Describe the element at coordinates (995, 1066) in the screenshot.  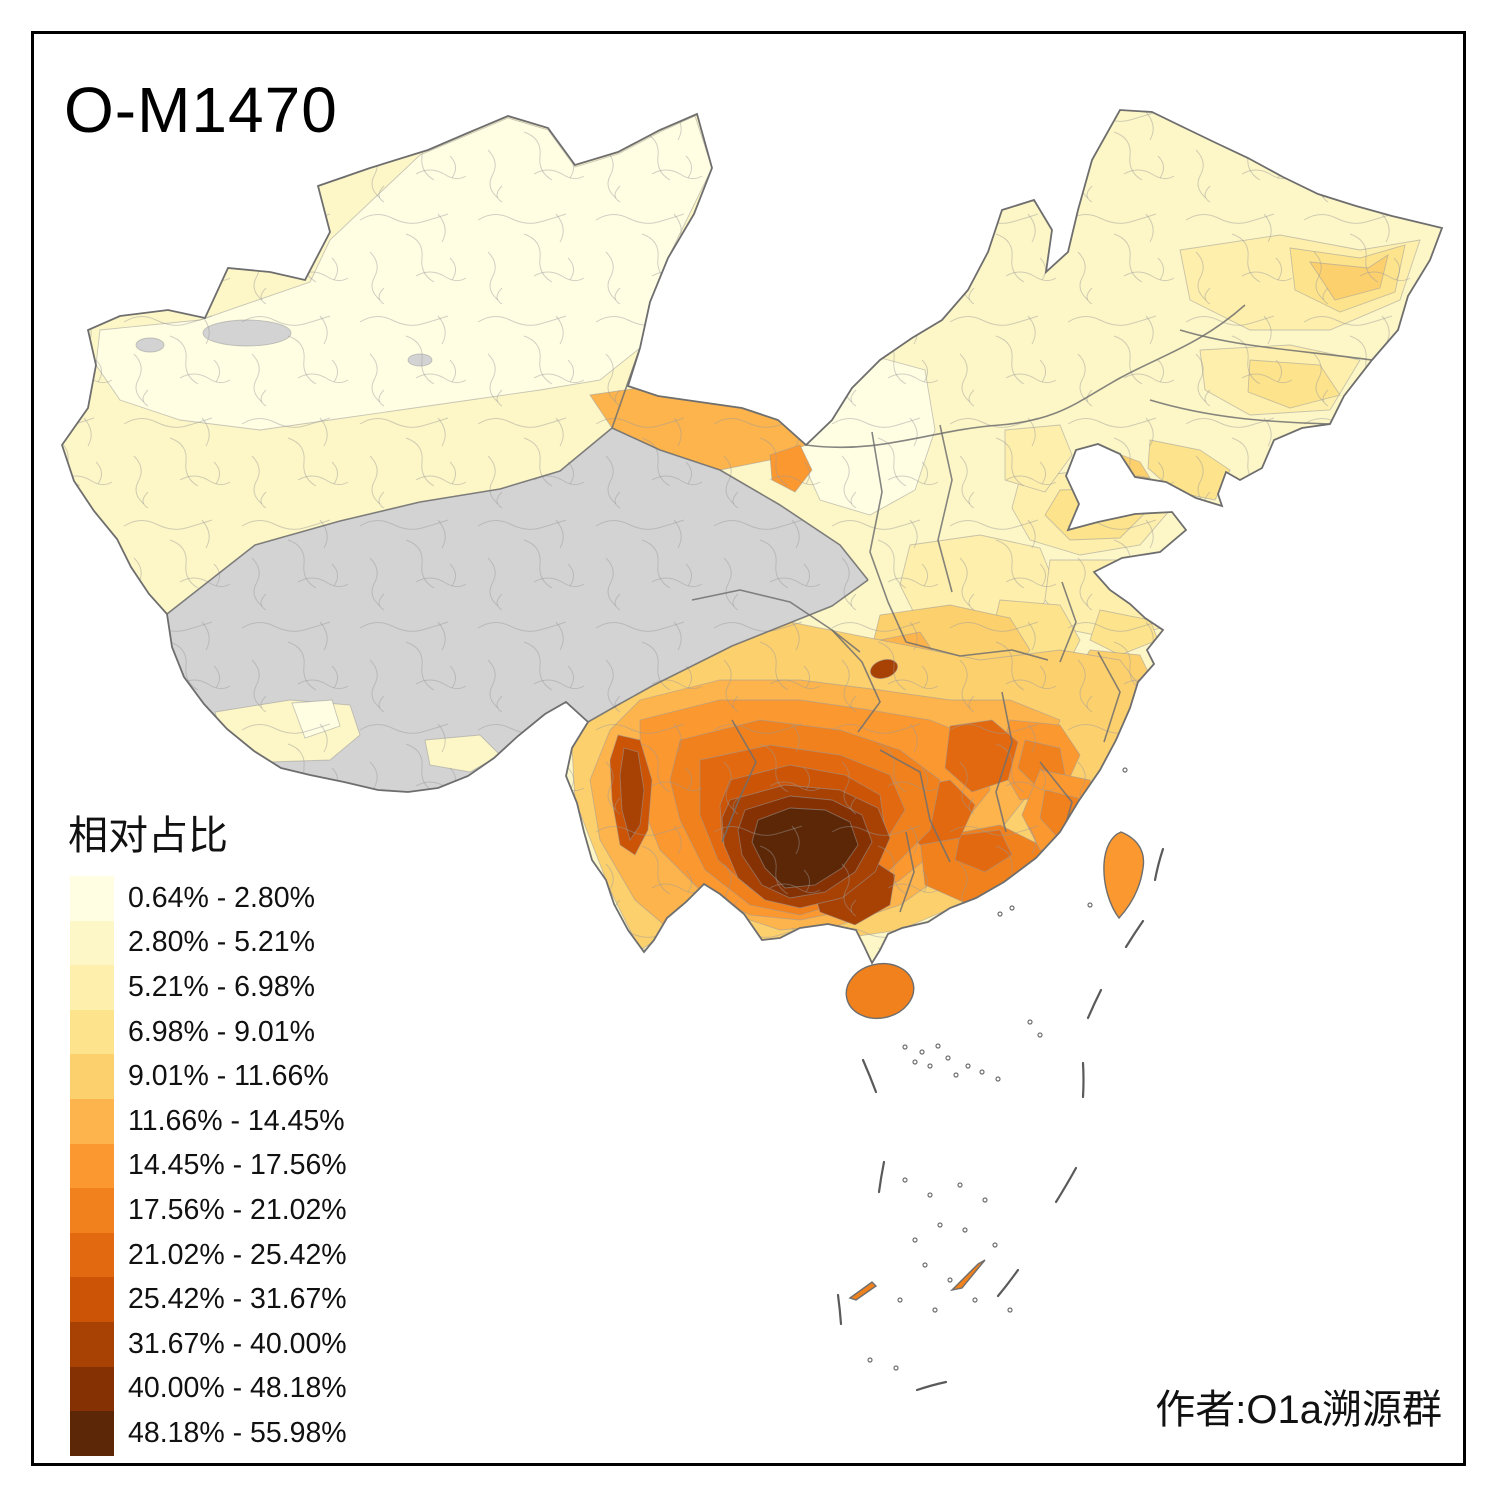
I see `islands` at that location.